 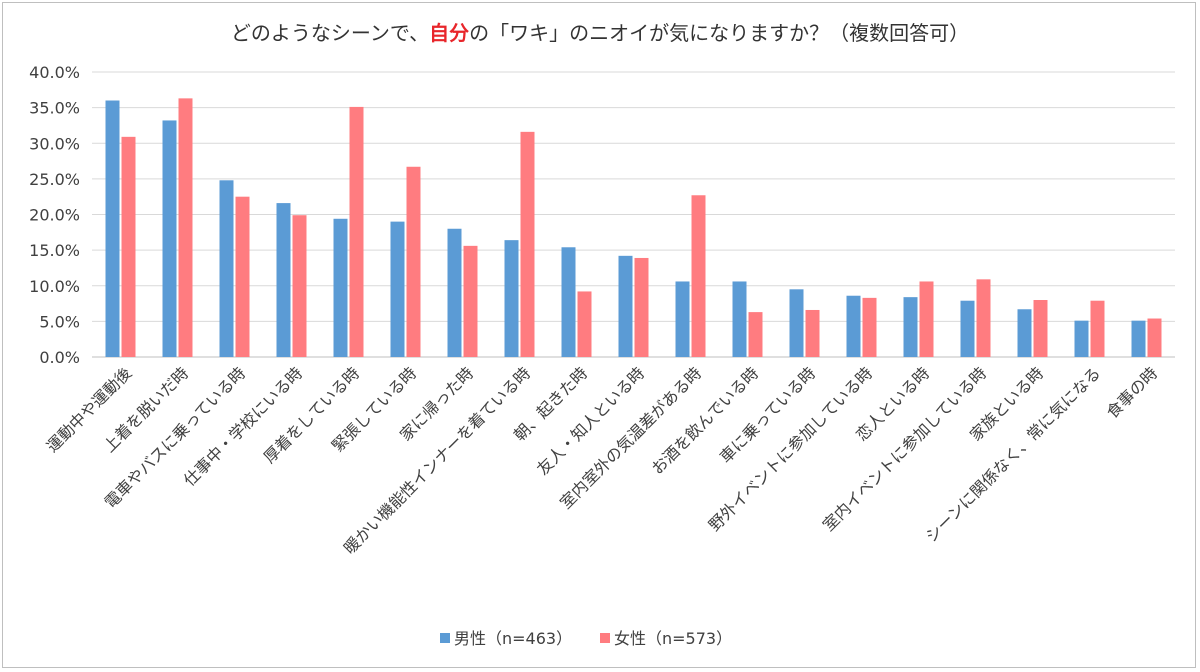 What do you see at coordinates (586, 638) in the screenshot?
I see `legend: 男性（n=463） 女性（n=573）` at bounding box center [586, 638].